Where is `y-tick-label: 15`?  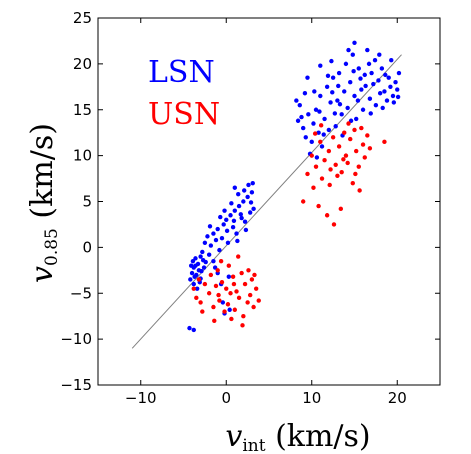
y-tick-label: 15 is located at coordinates (82, 110).